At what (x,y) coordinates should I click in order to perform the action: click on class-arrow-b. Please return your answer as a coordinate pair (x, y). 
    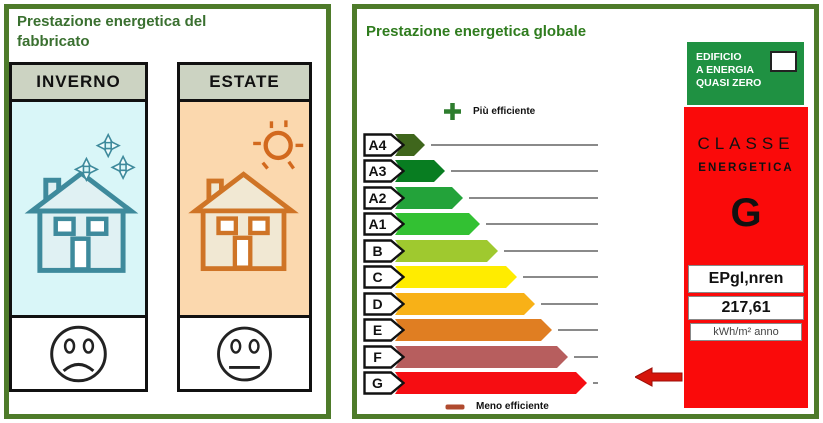
    Looking at the image, I should click on (446, 251).